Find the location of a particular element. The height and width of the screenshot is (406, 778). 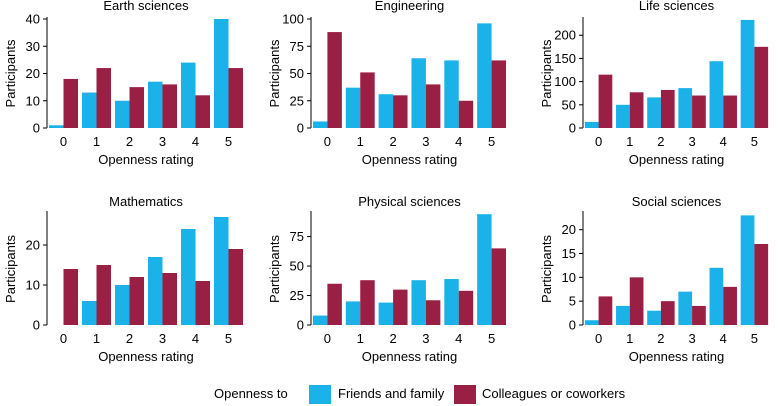

y-tick-label: 75 is located at coordinates (297, 236).